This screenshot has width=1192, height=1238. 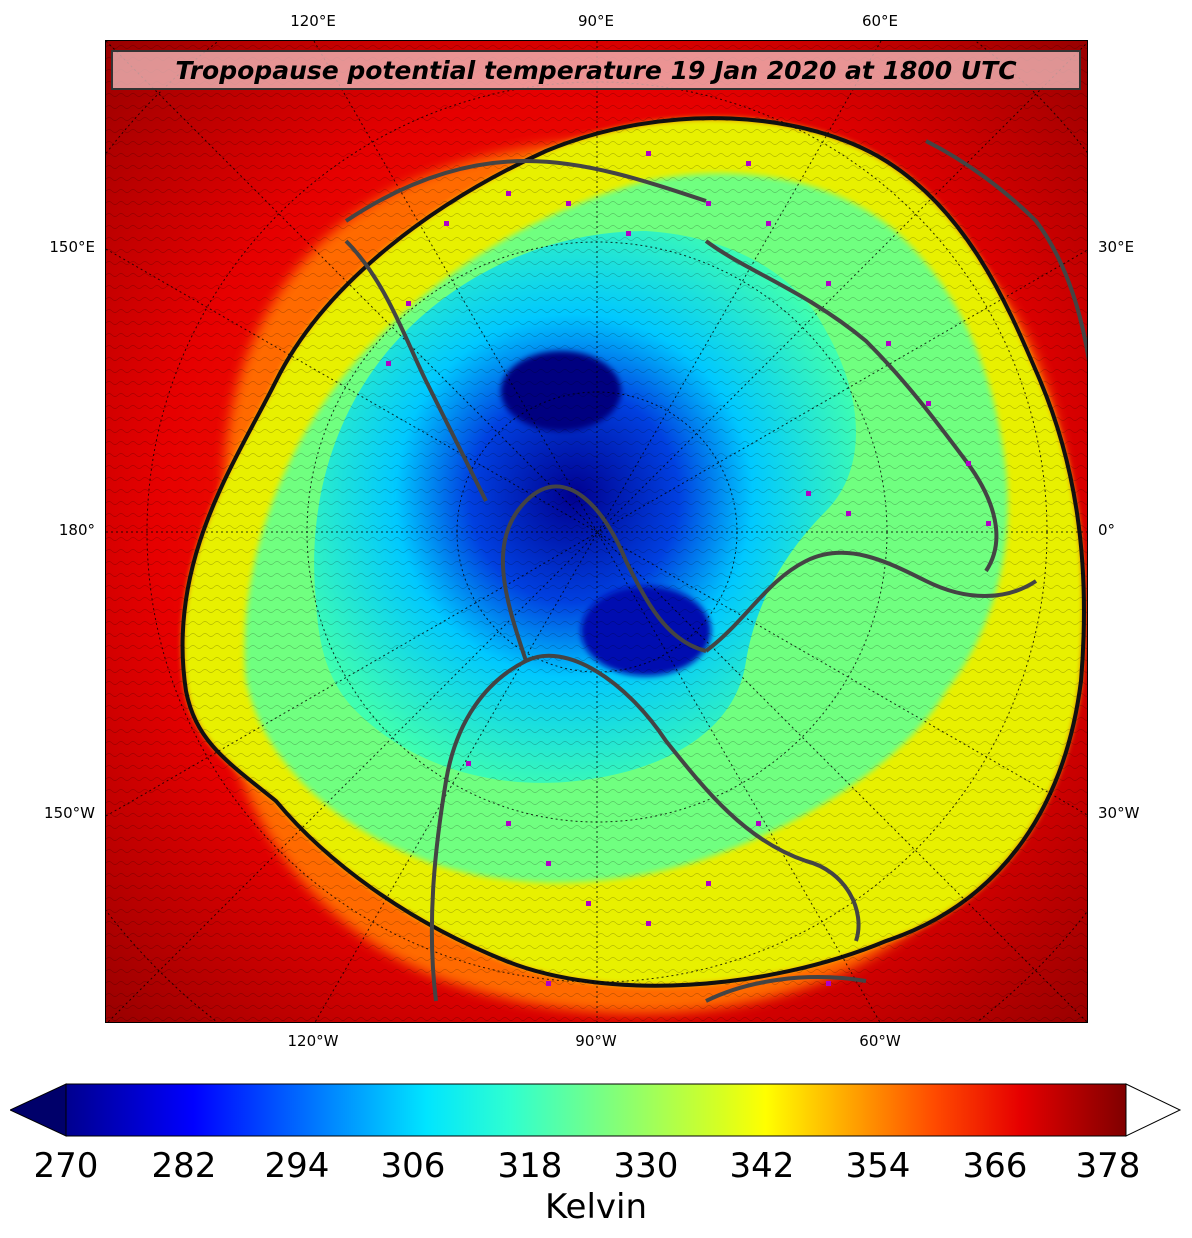 What do you see at coordinates (38, 1110) in the screenshot?
I see `colorbar-extend-min` at bounding box center [38, 1110].